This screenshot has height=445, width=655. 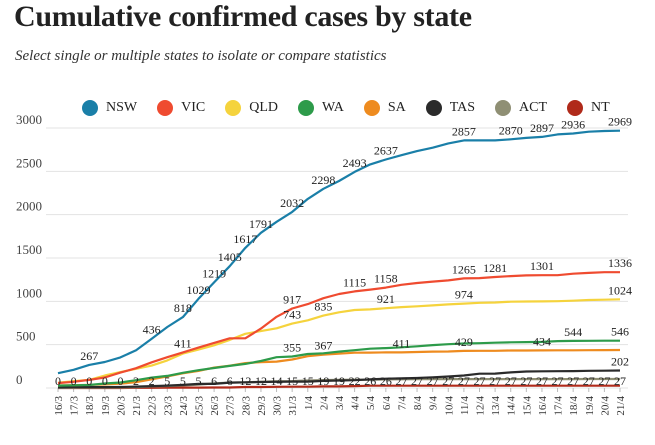 I want to click on legend-item-vic: VIC, so click(x=181, y=108).